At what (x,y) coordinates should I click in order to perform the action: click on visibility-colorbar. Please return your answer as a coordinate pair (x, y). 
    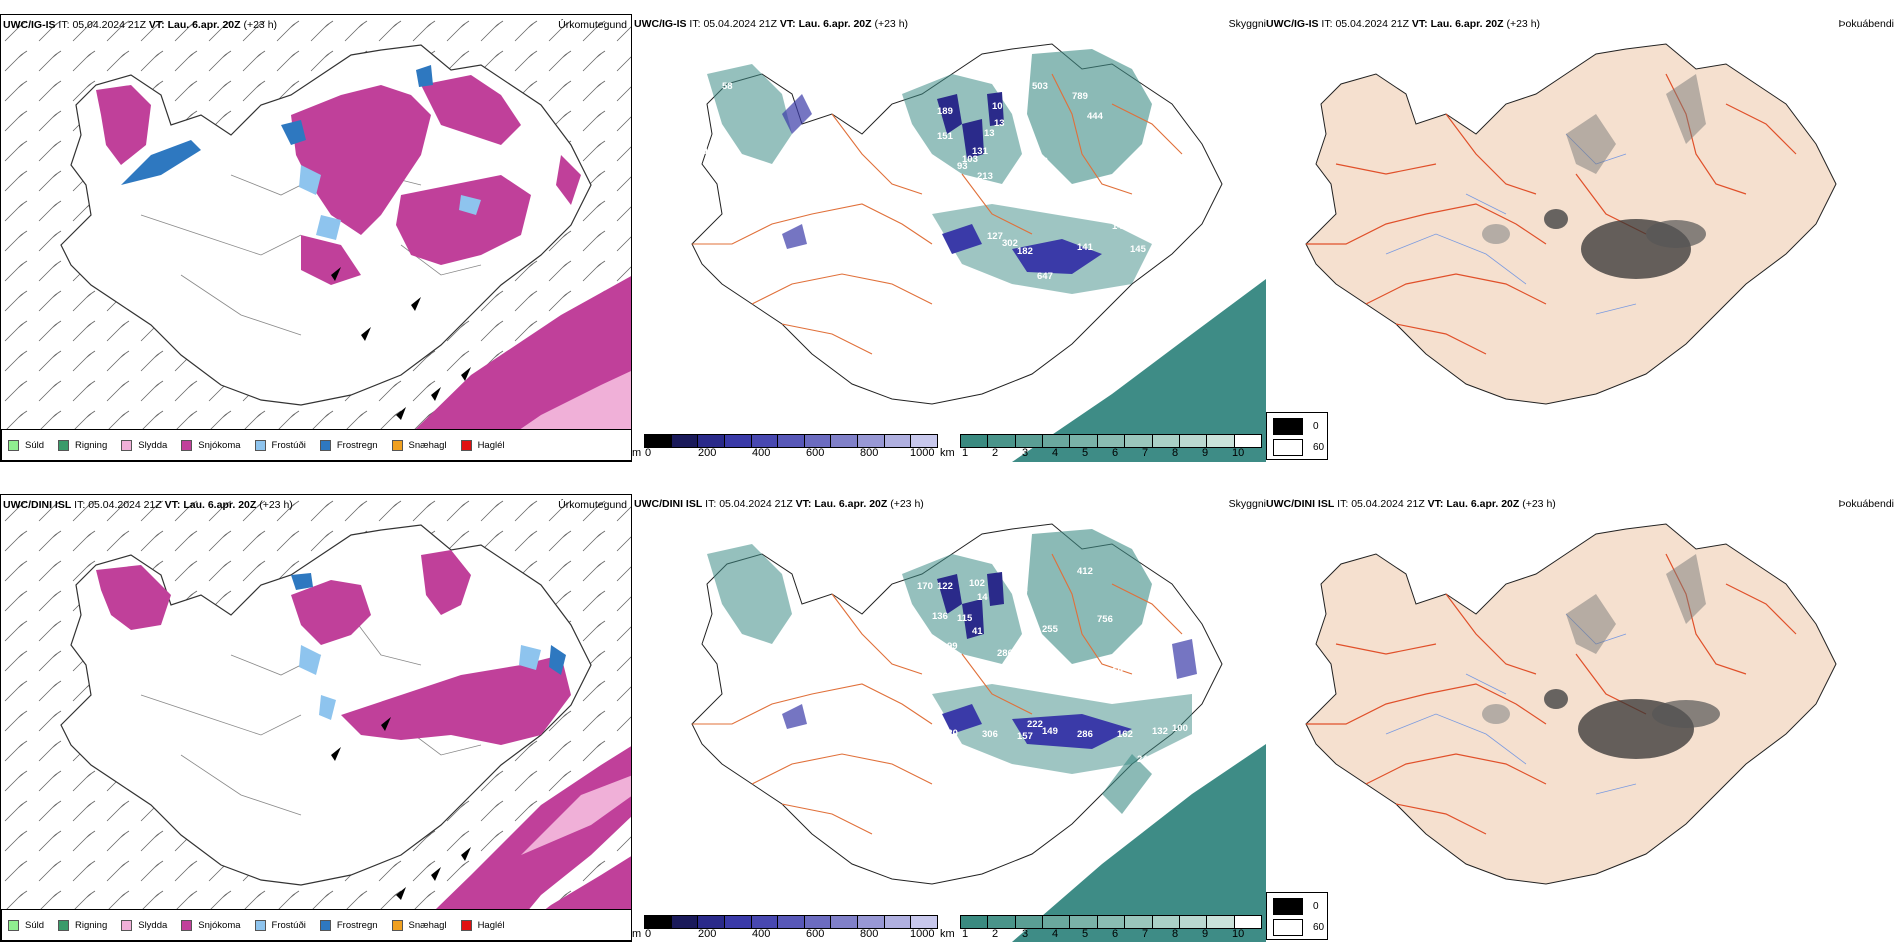
    Looking at the image, I should click on (1111, 441).